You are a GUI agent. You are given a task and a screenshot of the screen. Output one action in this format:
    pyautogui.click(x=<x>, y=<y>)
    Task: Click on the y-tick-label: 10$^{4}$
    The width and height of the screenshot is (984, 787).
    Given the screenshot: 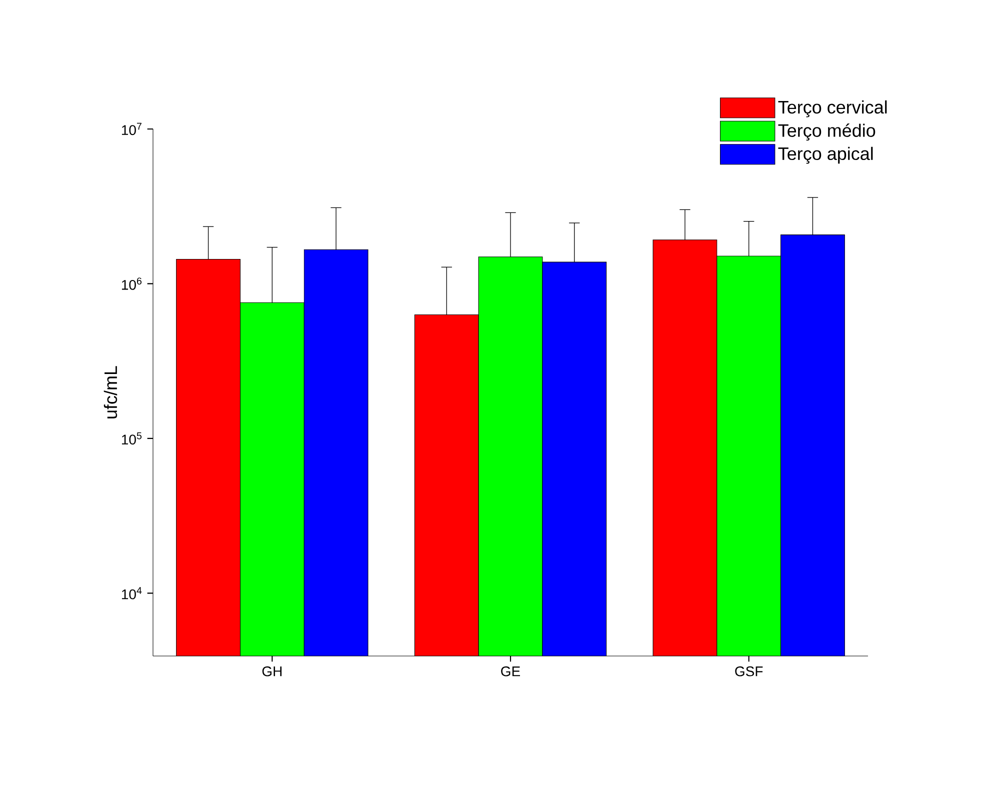 What is the action you would take?
    pyautogui.click(x=132, y=593)
    